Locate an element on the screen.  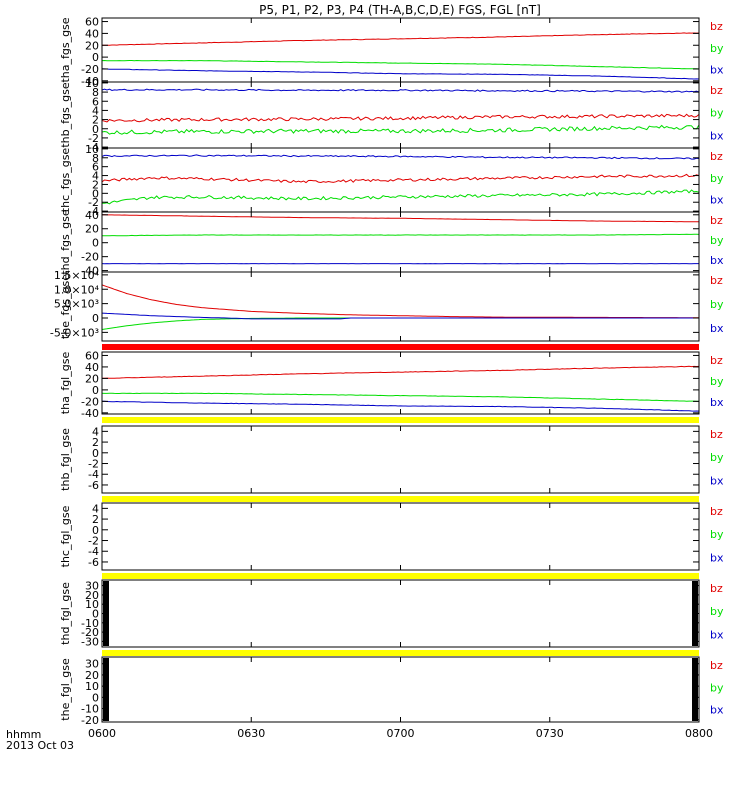
y-tick-label: -30 is located at coordinates (90, 641).